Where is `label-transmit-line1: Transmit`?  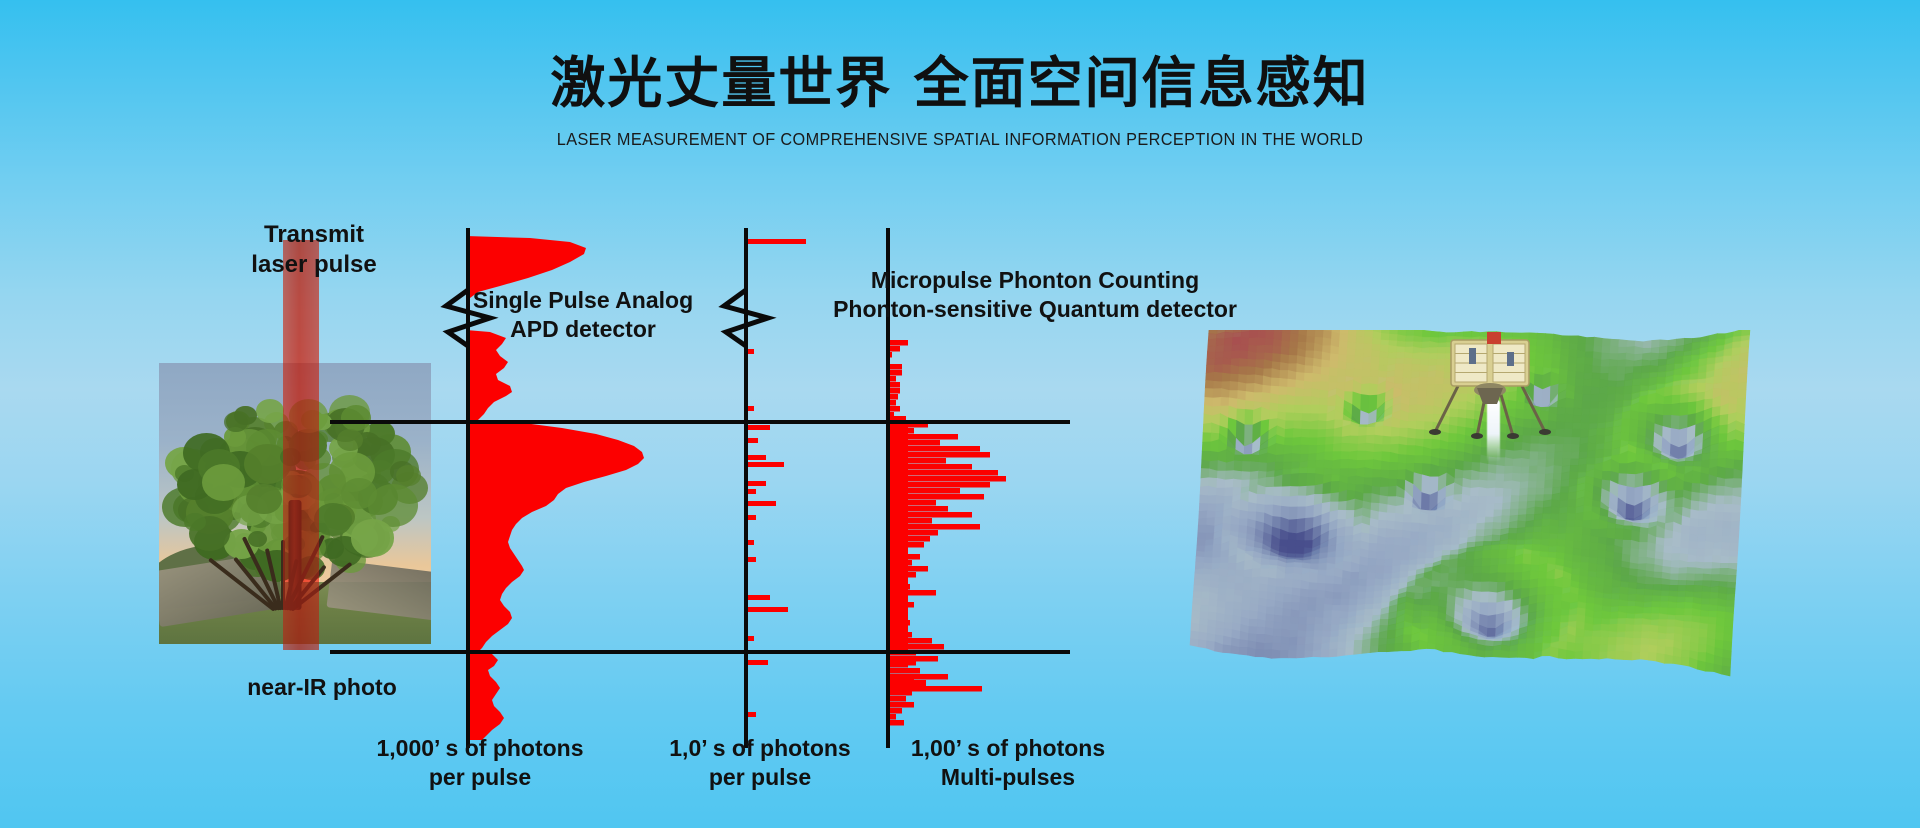
label-transmit-line1: Transmit is located at coordinates (314, 234).